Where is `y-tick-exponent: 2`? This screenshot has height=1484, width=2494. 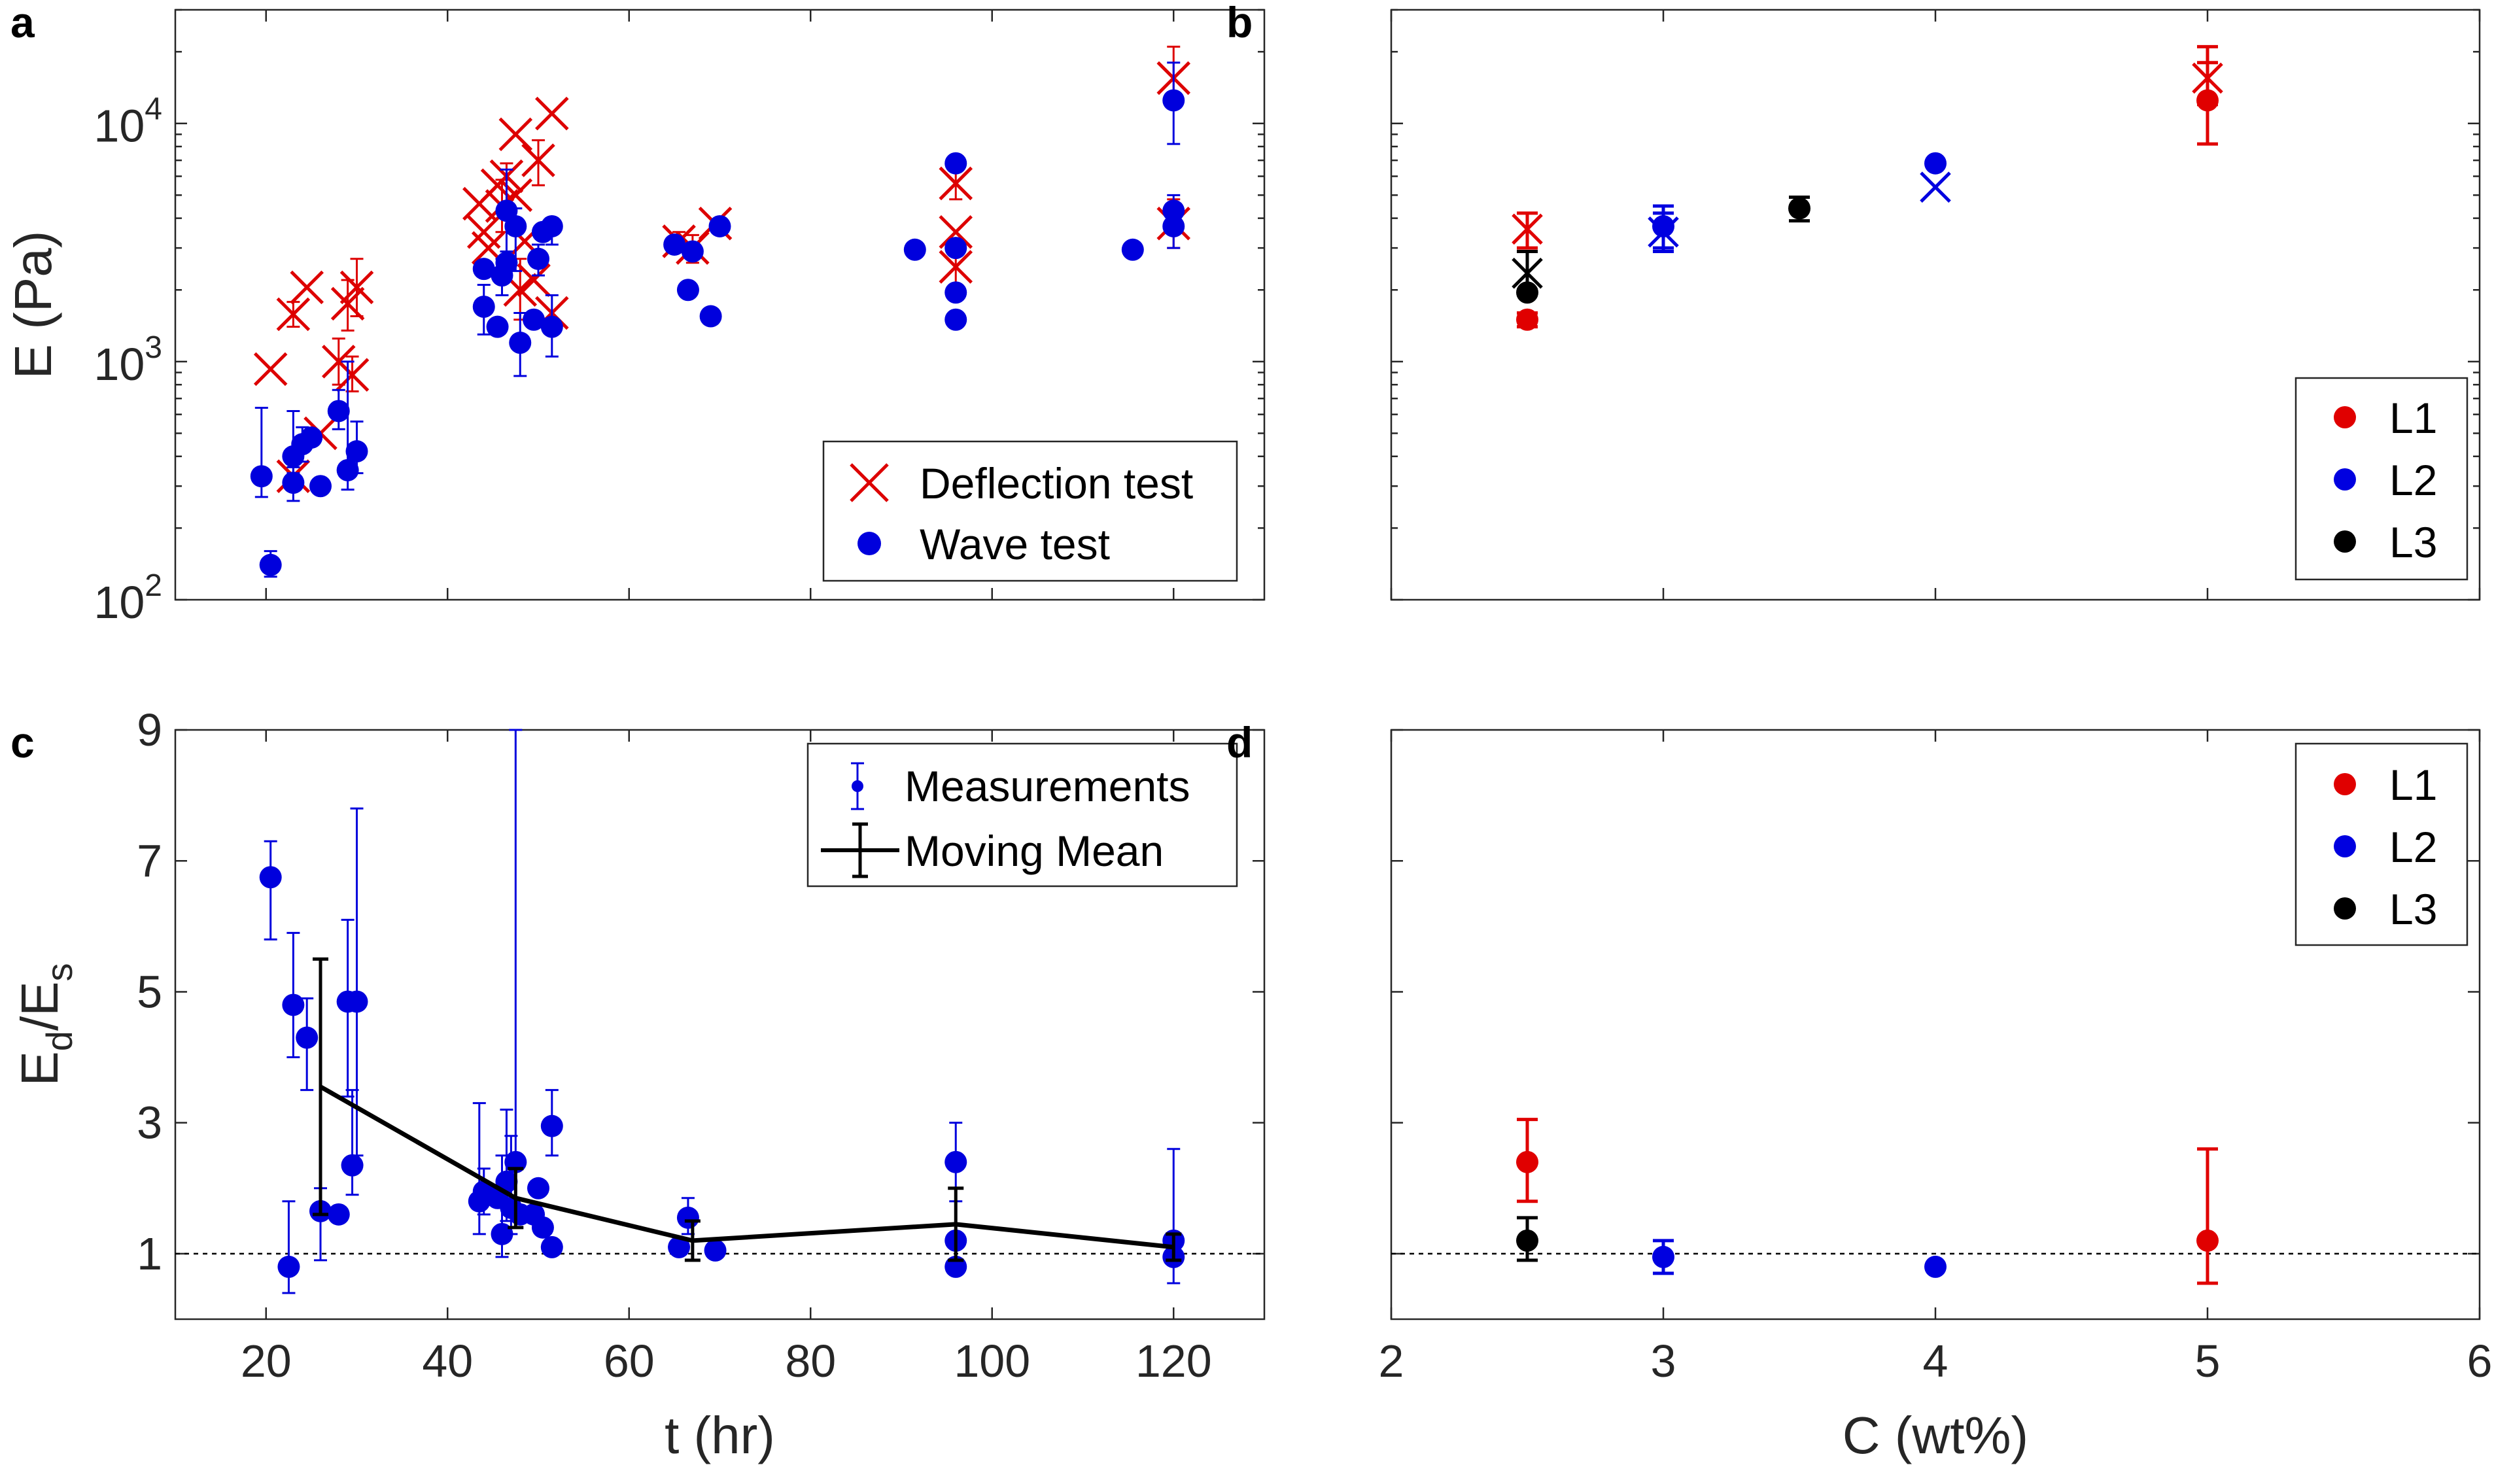 y-tick-exponent: 2 is located at coordinates (153, 585).